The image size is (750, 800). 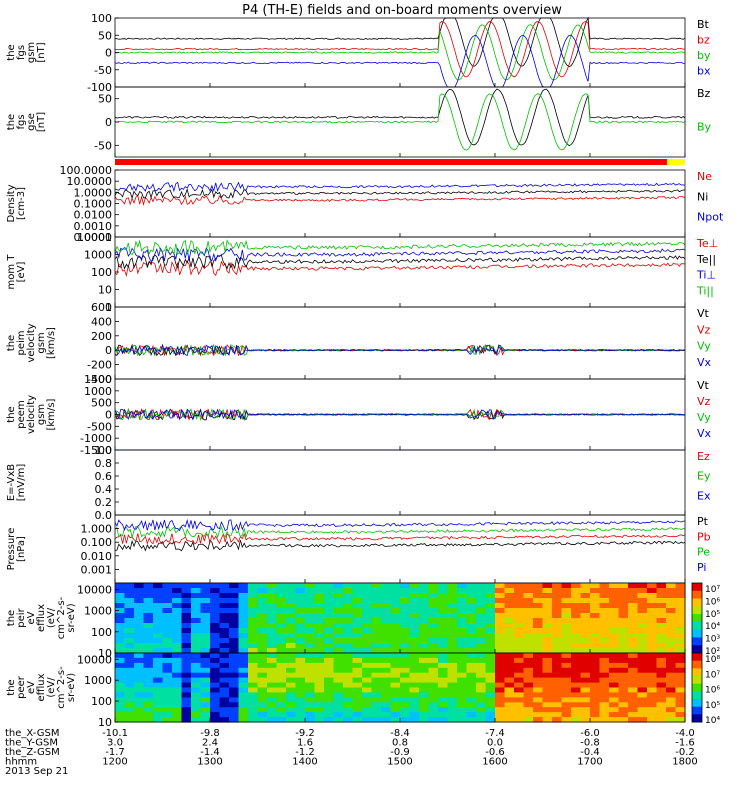 What do you see at coordinates (712, 590) in the screenshot?
I see `colorbar-tick-label: 10⁷` at bounding box center [712, 590].